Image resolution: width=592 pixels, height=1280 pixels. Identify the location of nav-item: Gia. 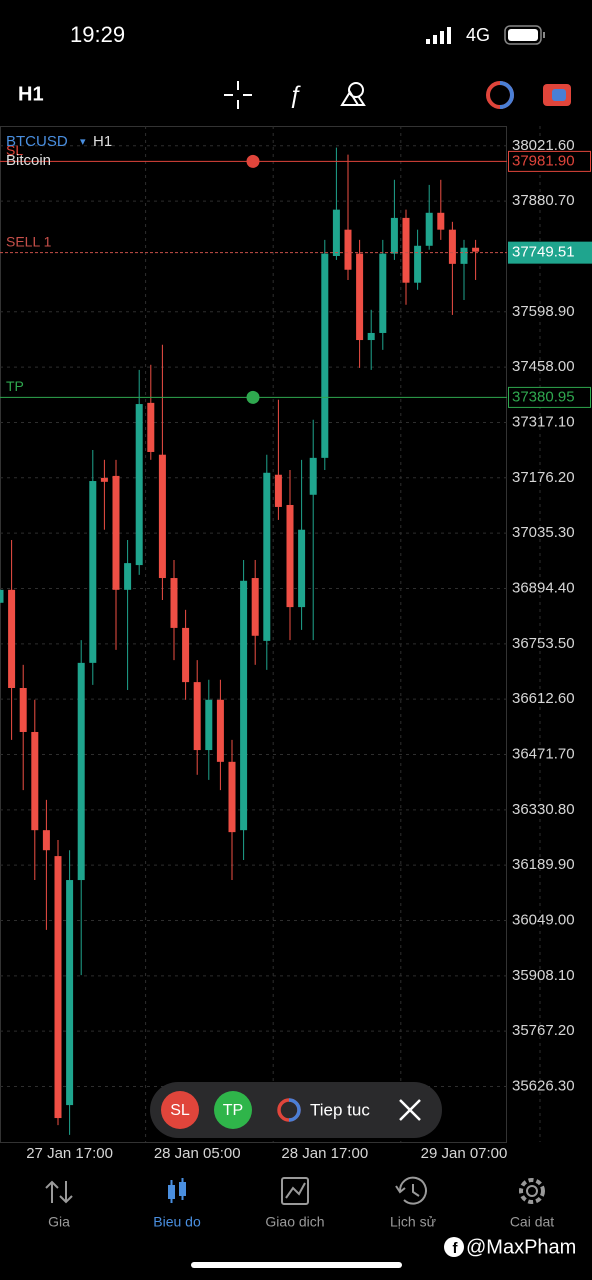
(59, 1222).